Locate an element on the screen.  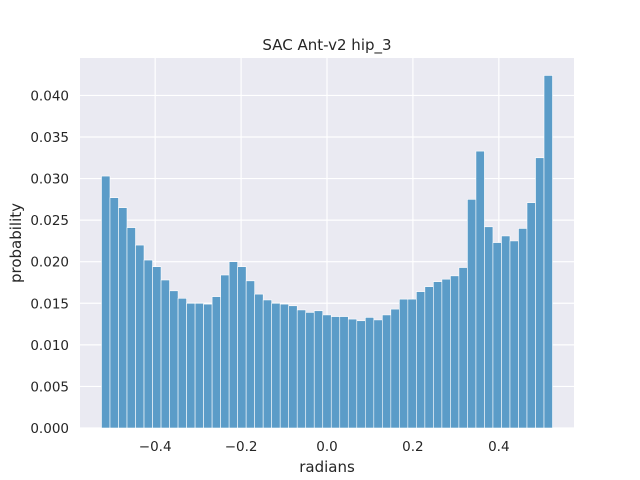
y-tick-label: 0.020 is located at coordinates (49, 263).